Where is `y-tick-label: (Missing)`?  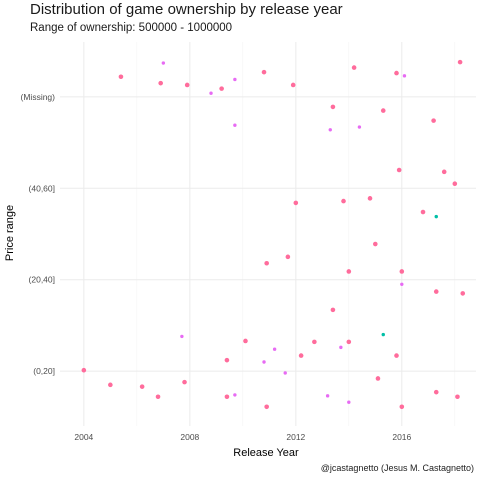
y-tick-label: (Missing) is located at coordinates (38, 97).